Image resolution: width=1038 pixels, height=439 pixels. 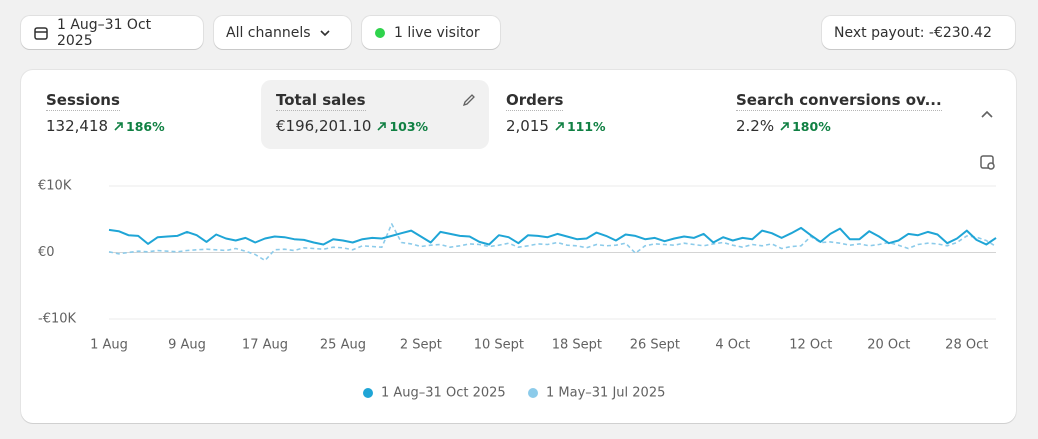 I want to click on x-tick-label: 12 Oct, so click(x=810, y=345).